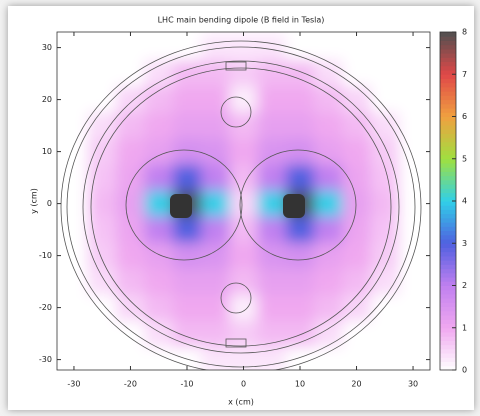  What do you see at coordinates (464, 158) in the screenshot?
I see `colorbar-tick-label: 5` at bounding box center [464, 158].